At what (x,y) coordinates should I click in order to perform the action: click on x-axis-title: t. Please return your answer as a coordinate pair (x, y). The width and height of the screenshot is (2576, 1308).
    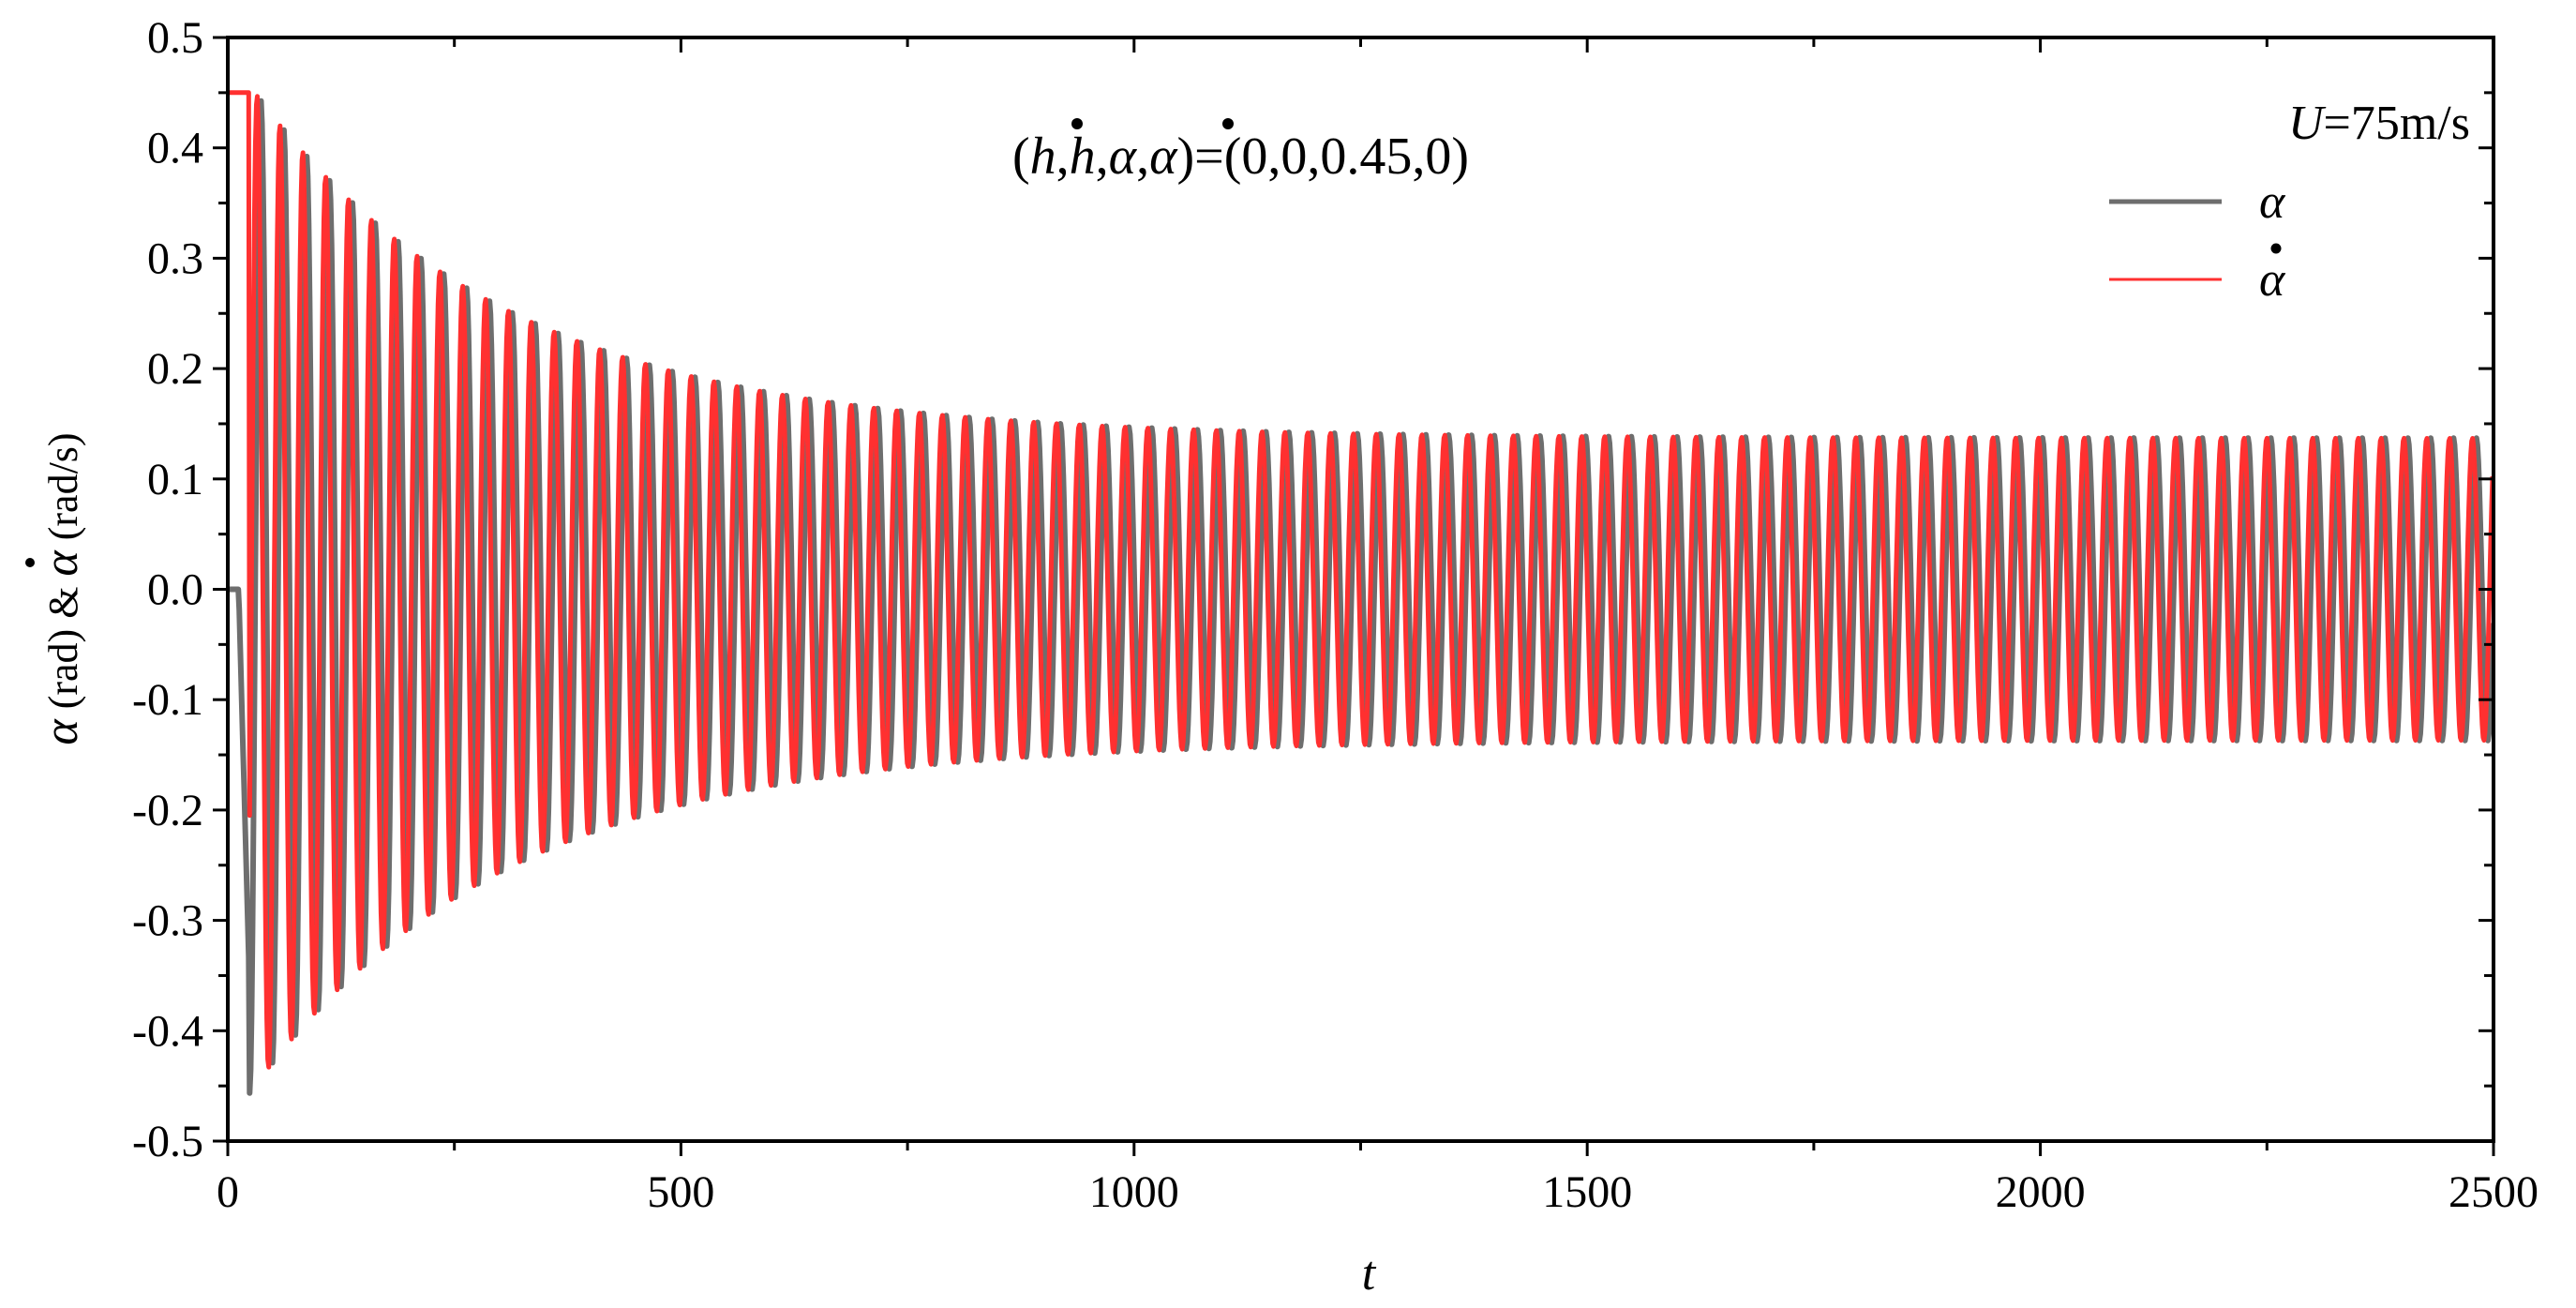
    Looking at the image, I should click on (1369, 1273).